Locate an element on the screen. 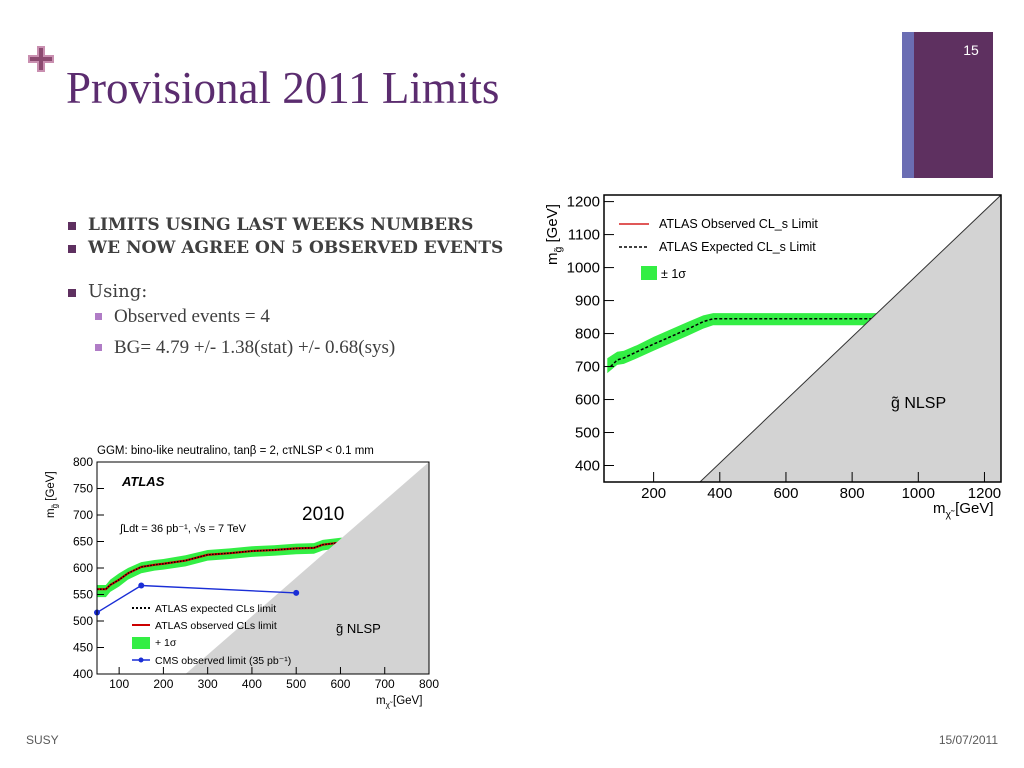  bullet-text: LIMITS USING LAST WEEKS NUMBERS is located at coordinates (281, 225).